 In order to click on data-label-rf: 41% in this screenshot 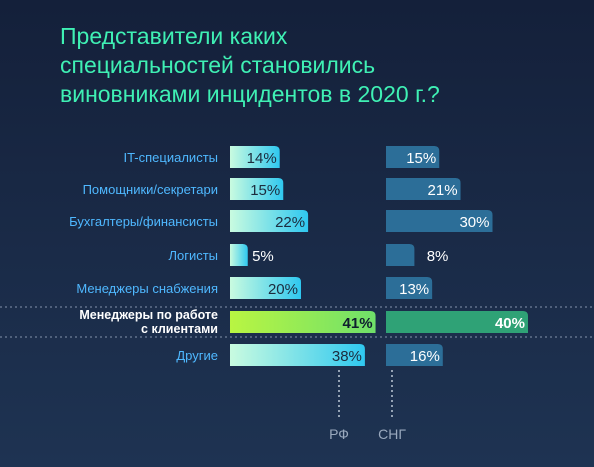, I will do `click(358, 323)`.